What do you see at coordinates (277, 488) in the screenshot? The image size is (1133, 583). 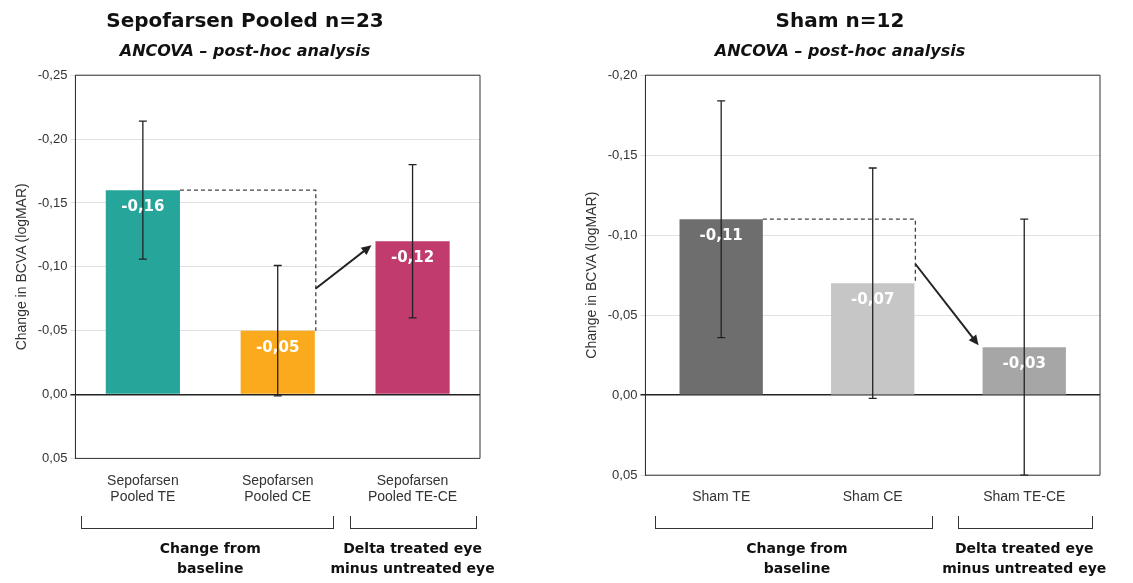 I see `x-tick-label: Sepofarsen Pooled CE` at bounding box center [277, 488].